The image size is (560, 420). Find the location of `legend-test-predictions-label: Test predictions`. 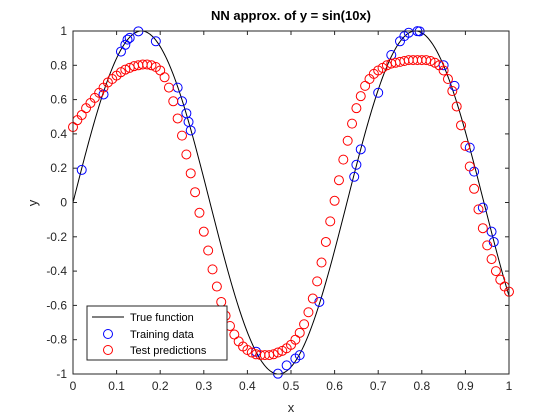

legend-test-predictions-label: Test predictions is located at coordinates (168, 351).